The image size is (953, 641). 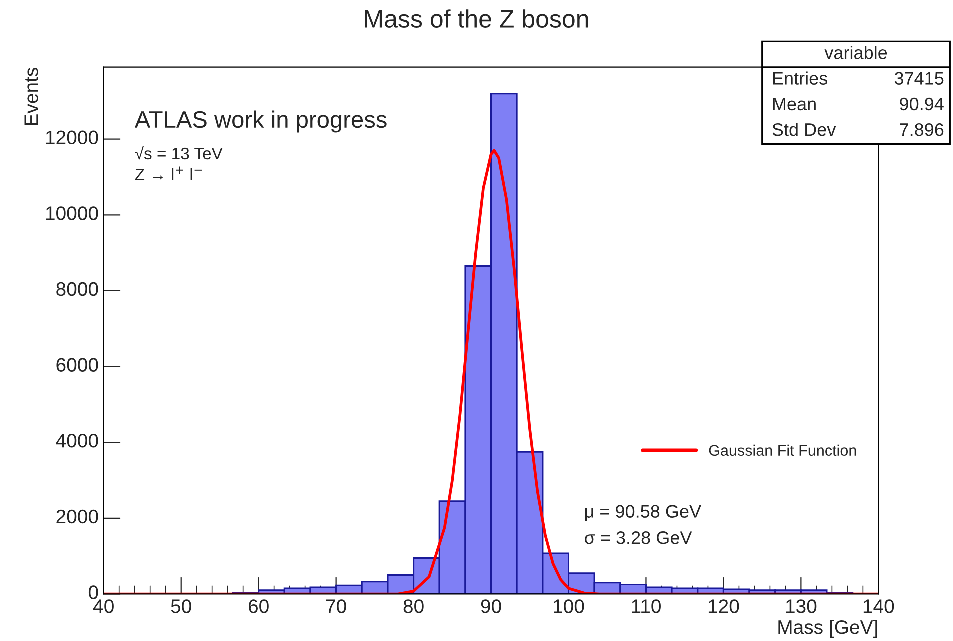 I want to click on text: Std Dev 7.896, so click(x=858, y=129).